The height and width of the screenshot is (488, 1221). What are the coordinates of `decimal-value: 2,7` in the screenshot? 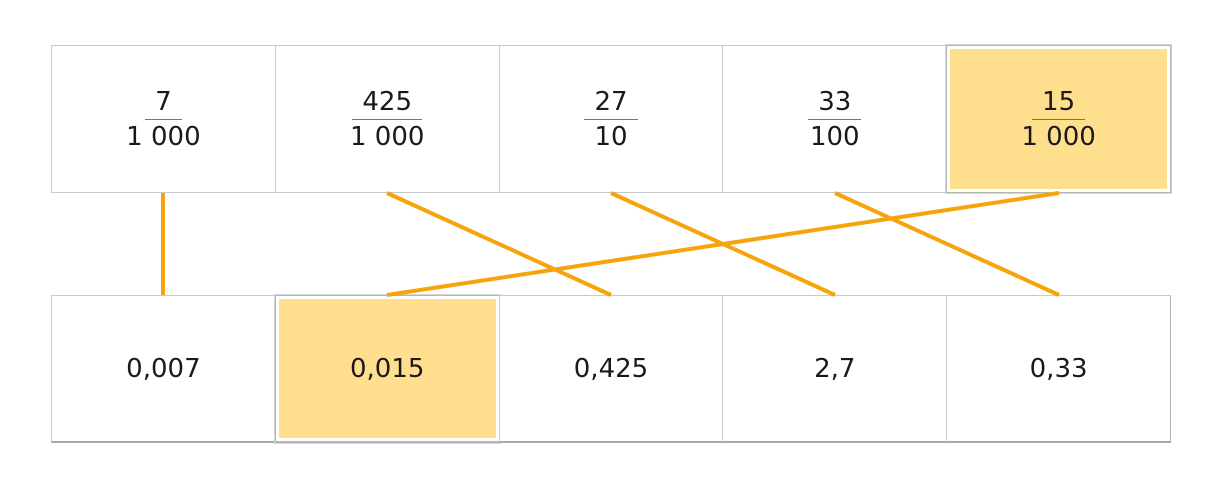 It's located at (835, 368).